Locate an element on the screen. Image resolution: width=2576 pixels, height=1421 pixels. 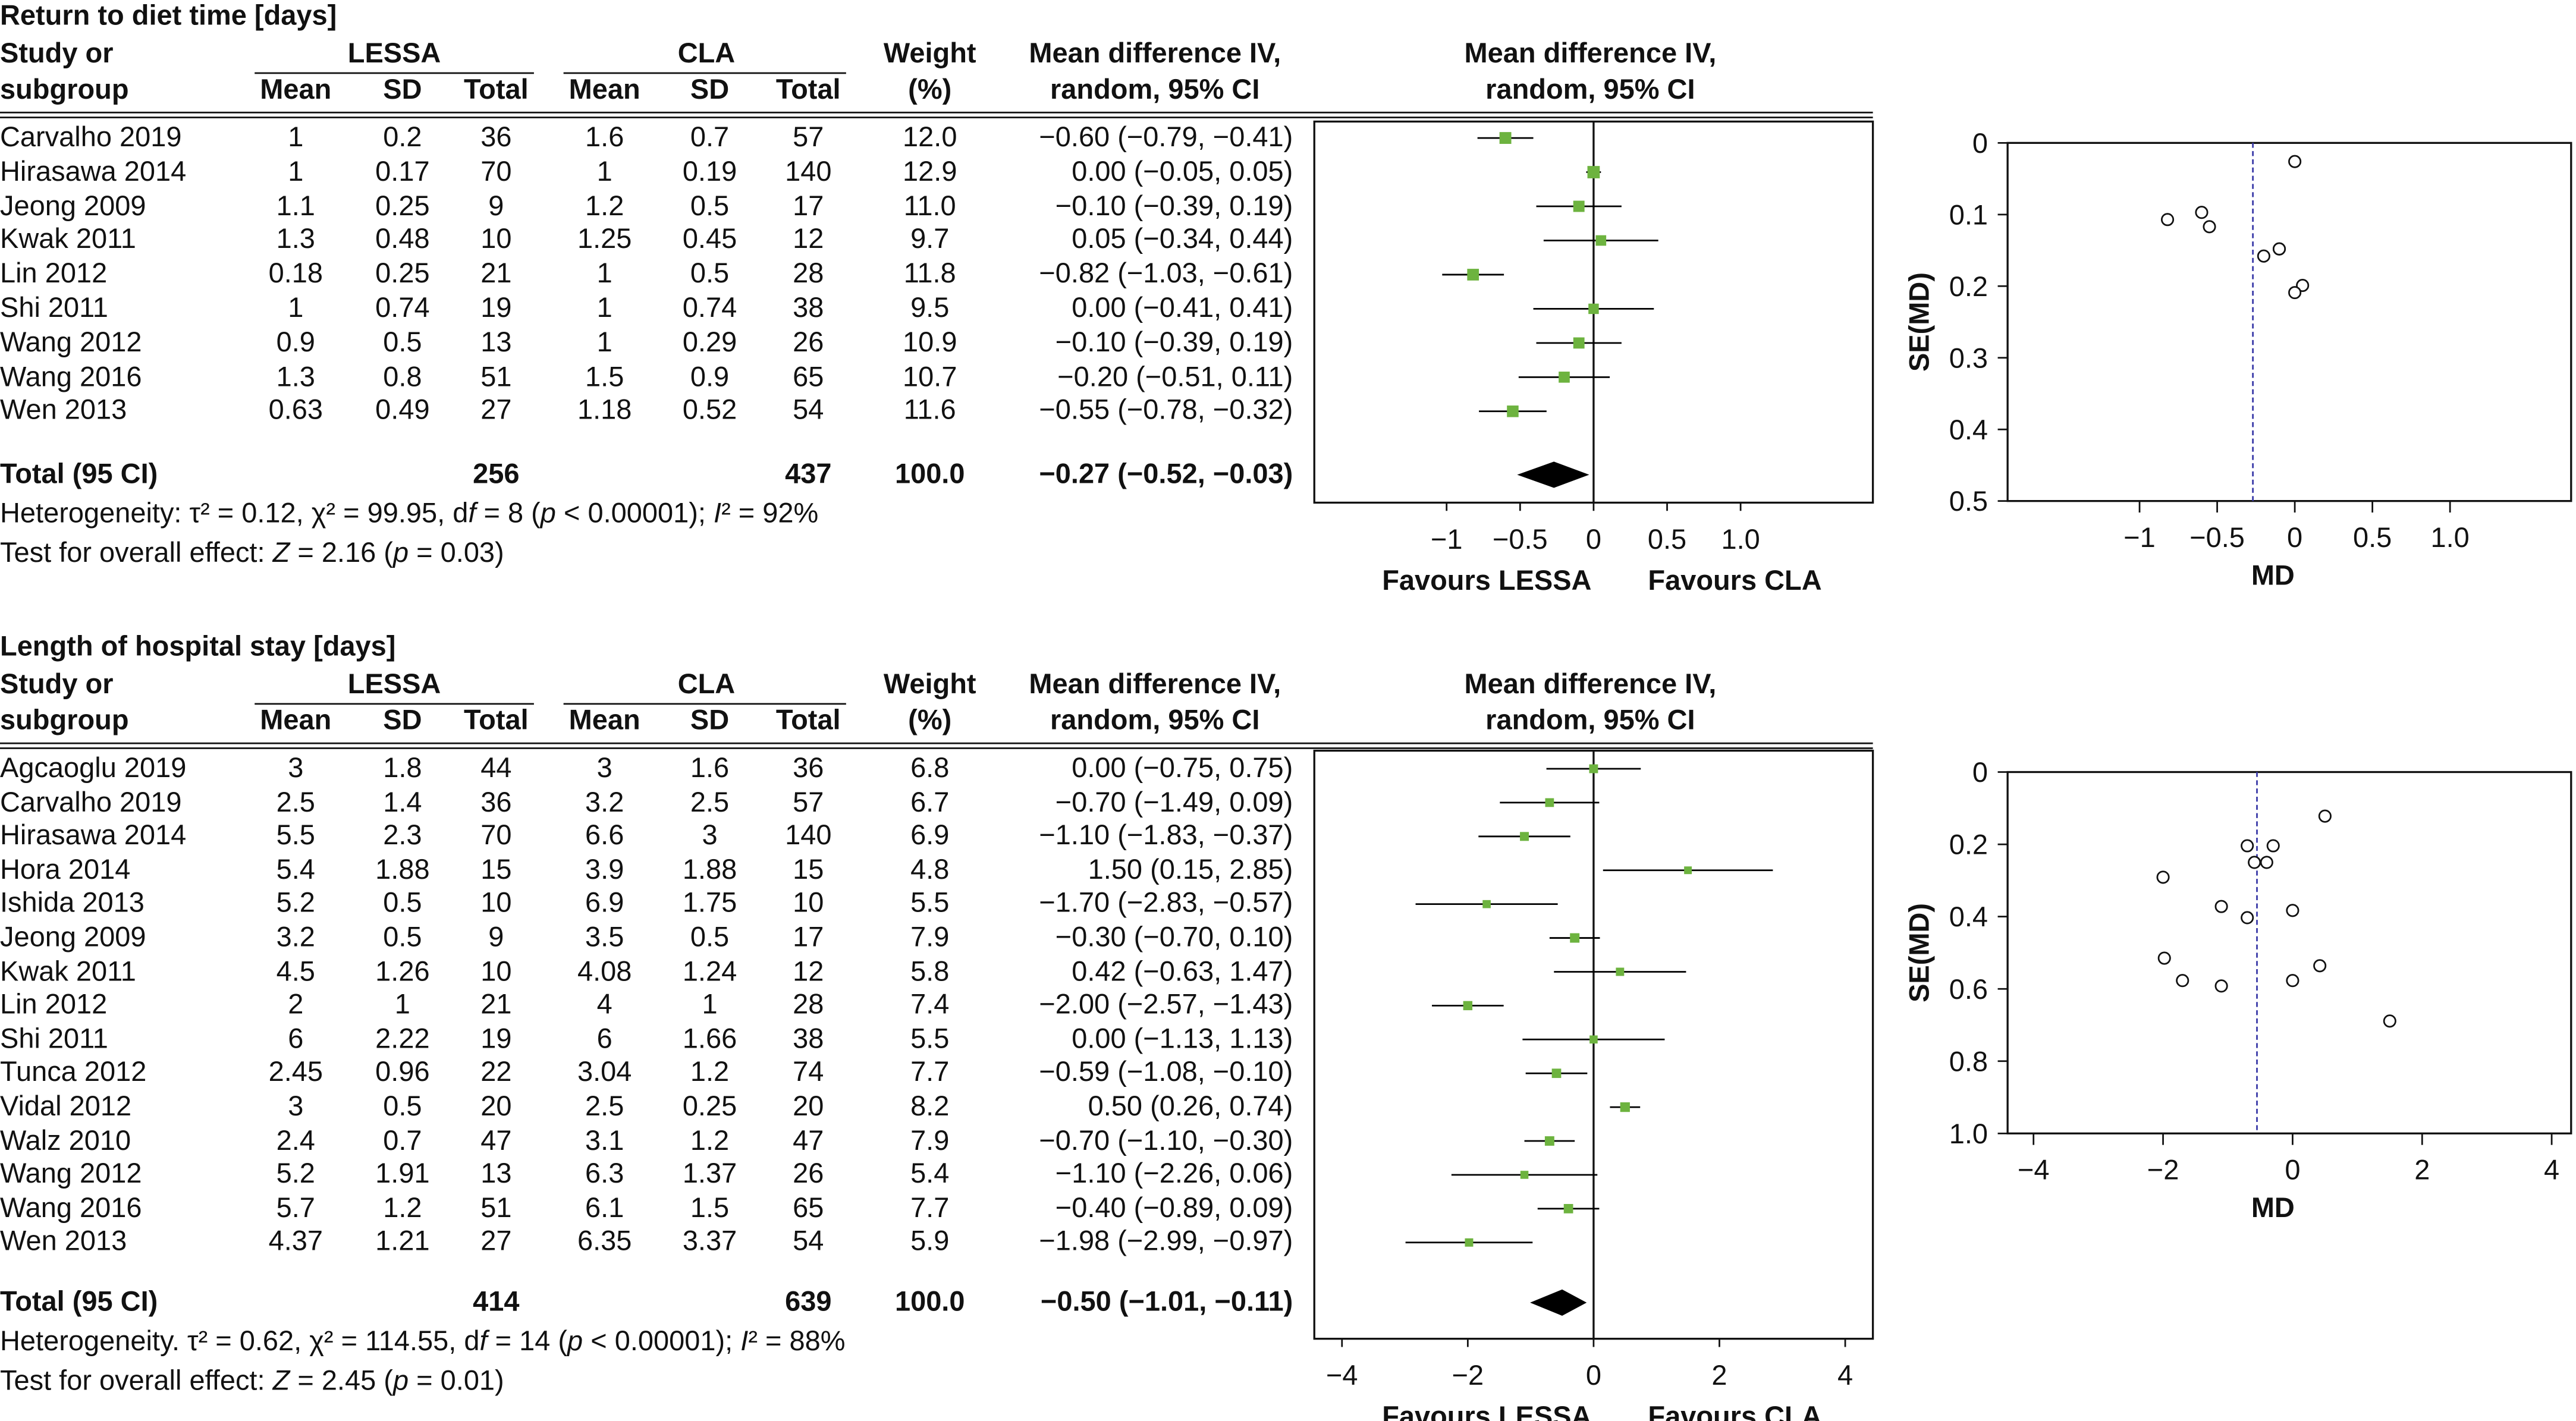
lessa-sd: 2.3 is located at coordinates (402, 835).